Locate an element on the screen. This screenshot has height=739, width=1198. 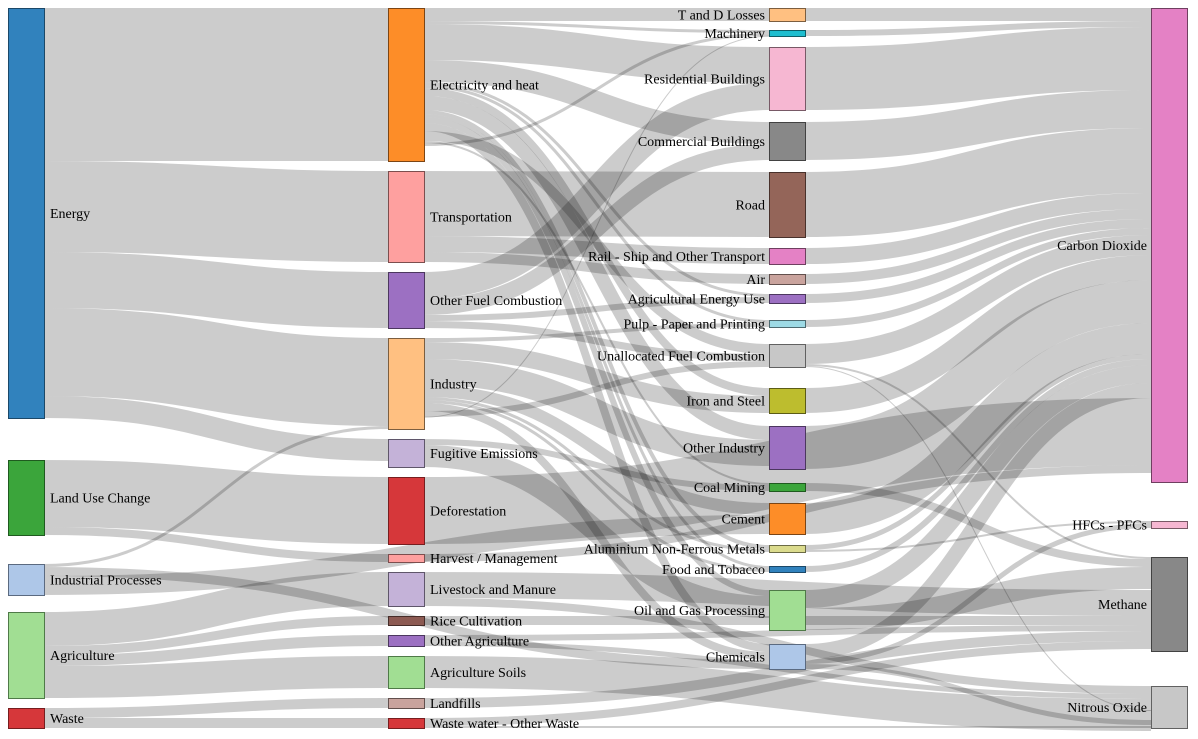
sankey-link-elec-unal is located at coordinates (596, 242).